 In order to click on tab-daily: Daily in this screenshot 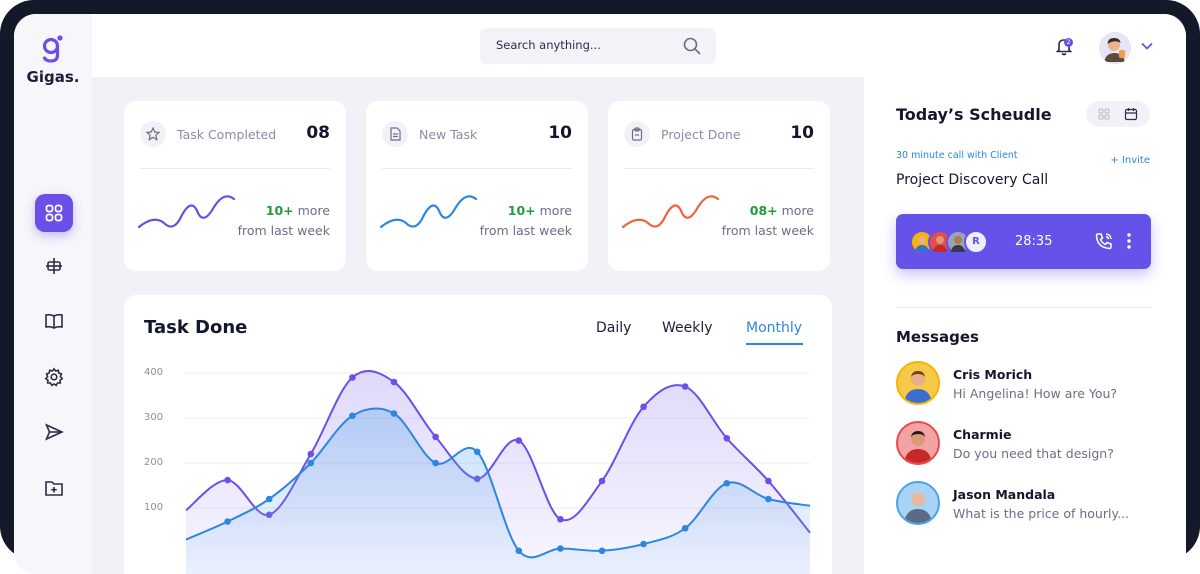, I will do `click(614, 328)`.